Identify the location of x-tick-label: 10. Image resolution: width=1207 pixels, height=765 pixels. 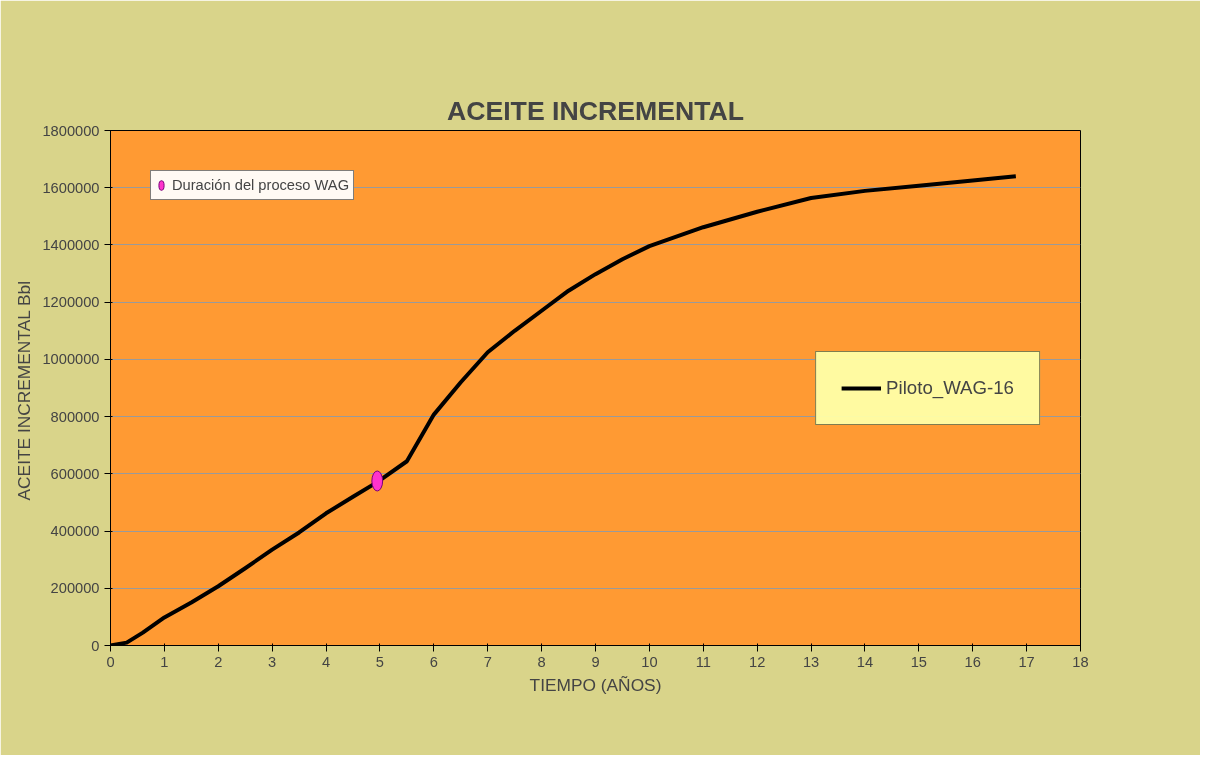
(649, 661).